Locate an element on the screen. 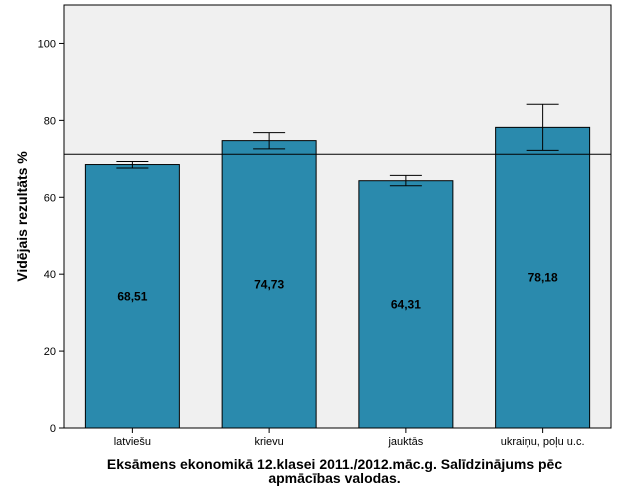 Image resolution: width=625 pixels, height=500 pixels. x-category-label: jauktās is located at coordinates (405, 442).